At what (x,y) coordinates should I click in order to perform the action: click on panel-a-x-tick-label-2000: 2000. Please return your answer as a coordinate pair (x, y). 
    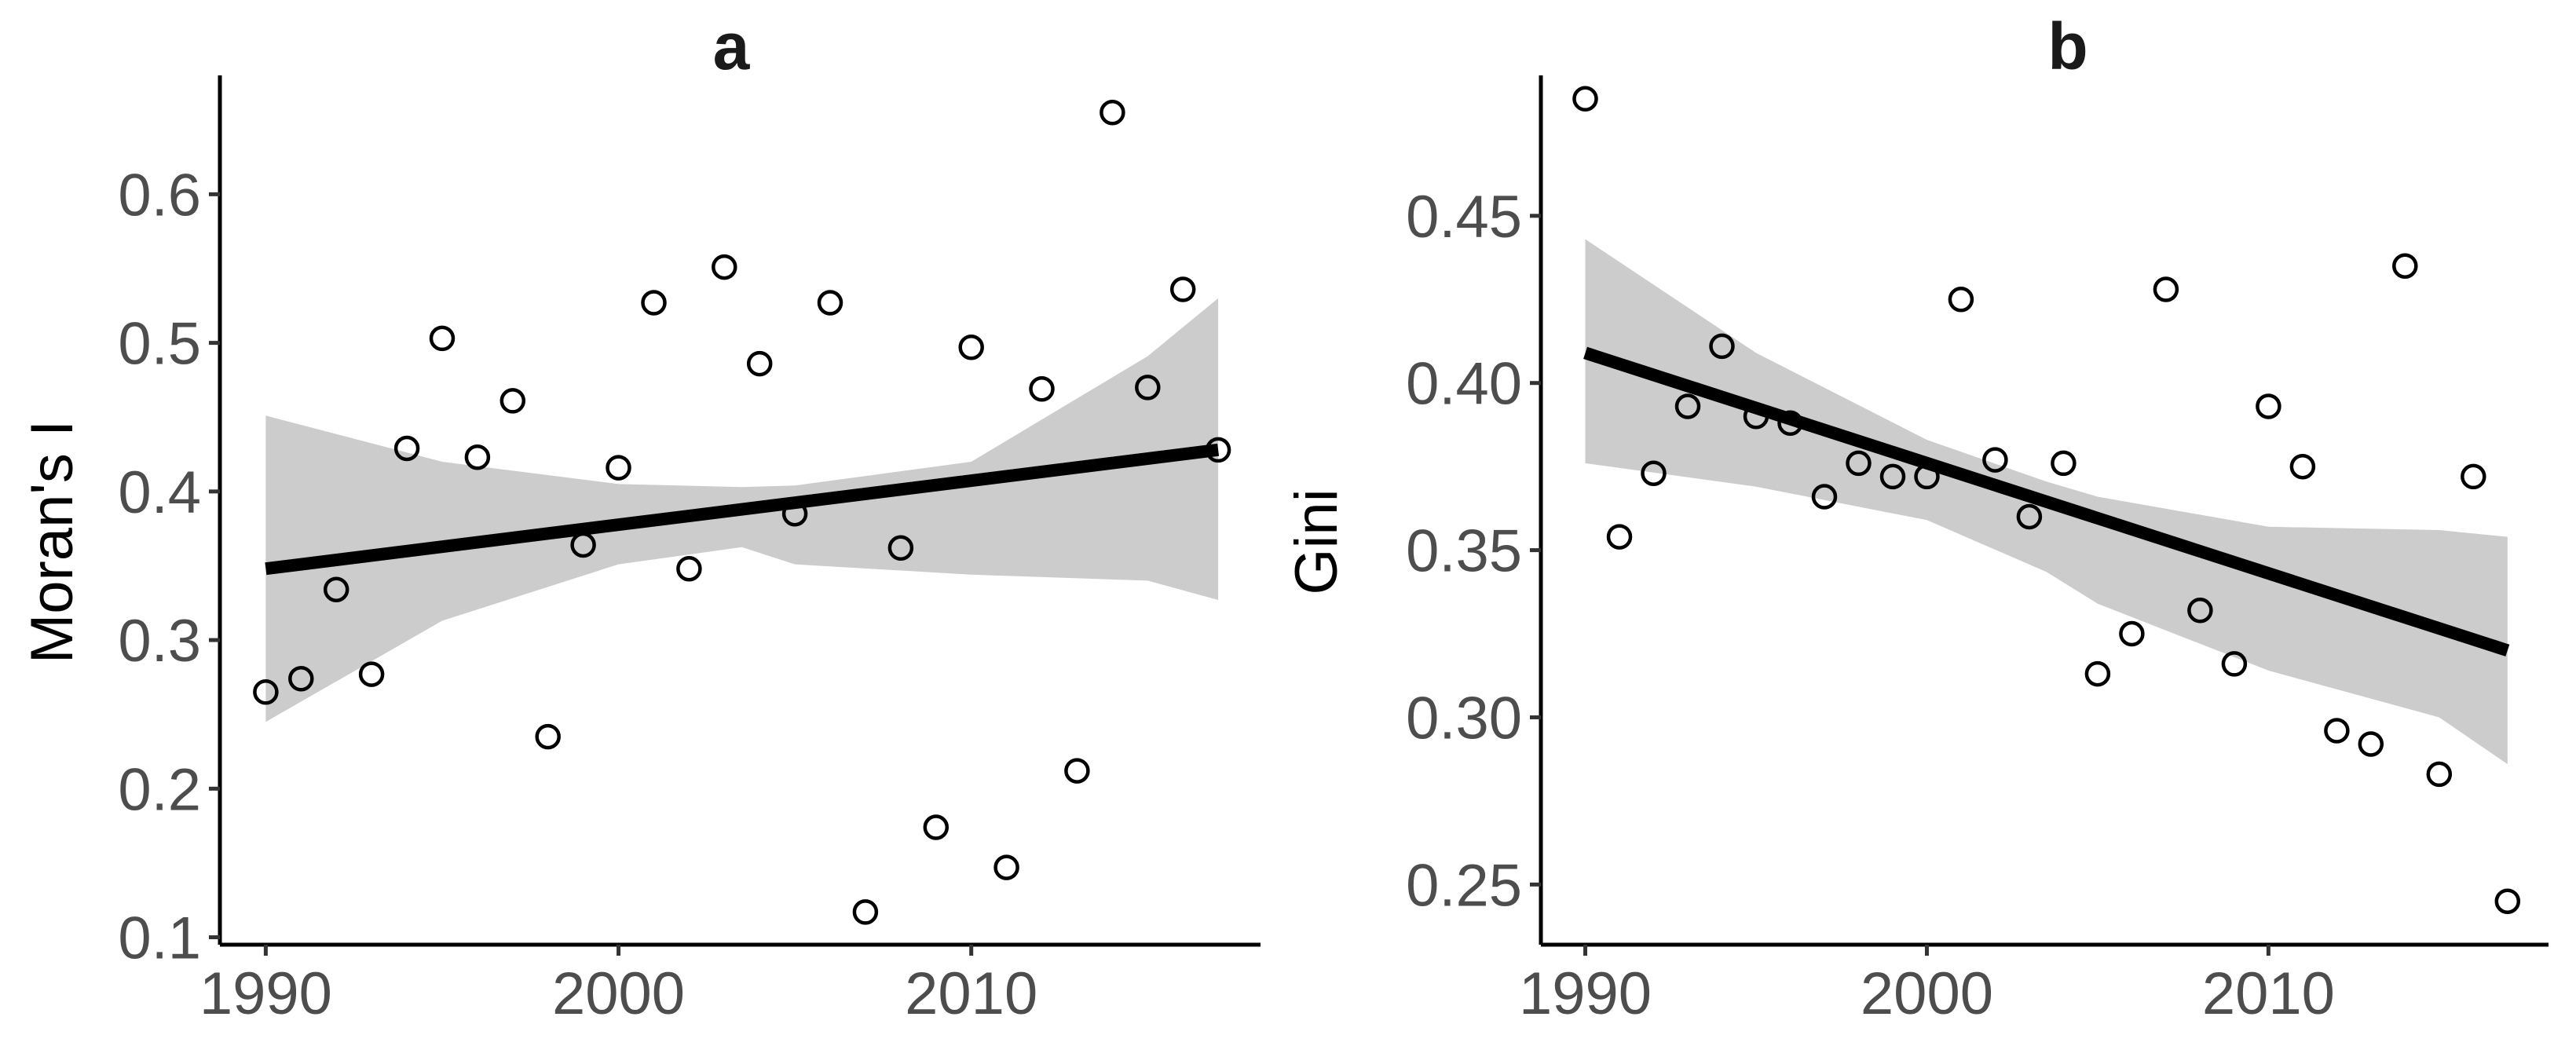
    Looking at the image, I should click on (618, 993).